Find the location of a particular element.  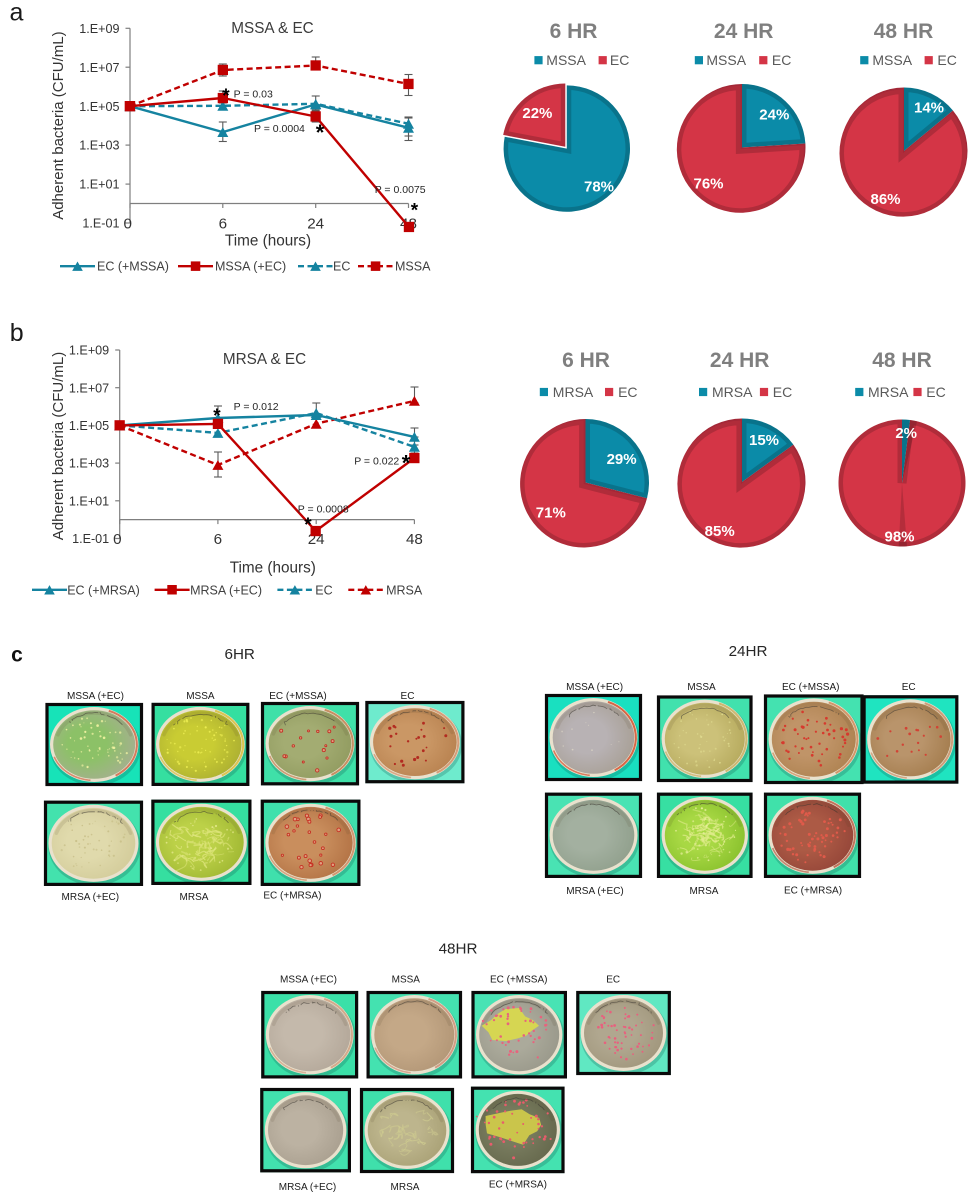

svg-text: 85% is located at coordinates (720, 531).